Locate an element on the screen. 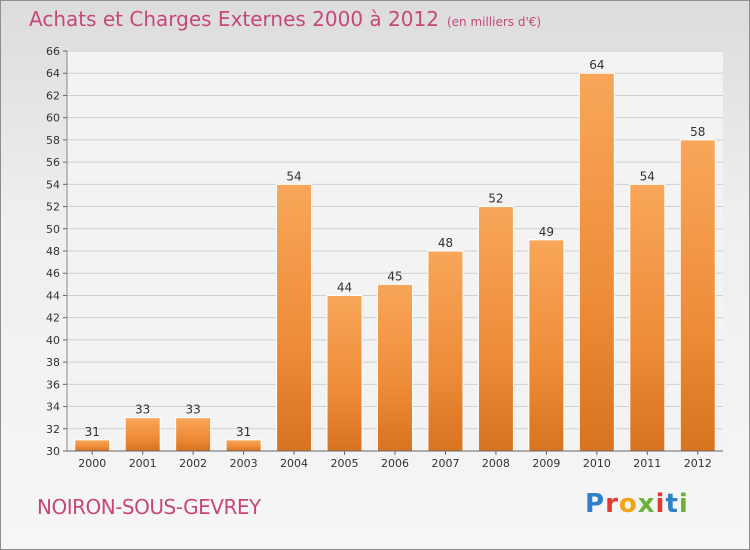 This screenshot has width=750, height=550. y-tick-label: 48 is located at coordinates (53, 251).